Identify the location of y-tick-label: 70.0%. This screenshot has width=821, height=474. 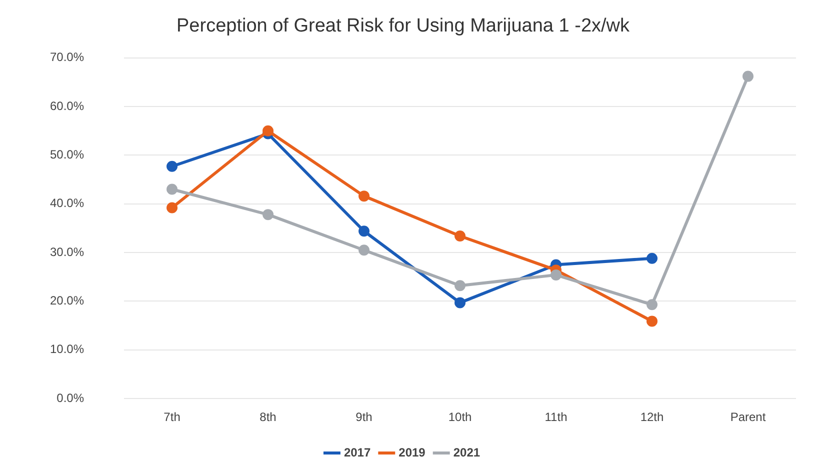
(67, 57).